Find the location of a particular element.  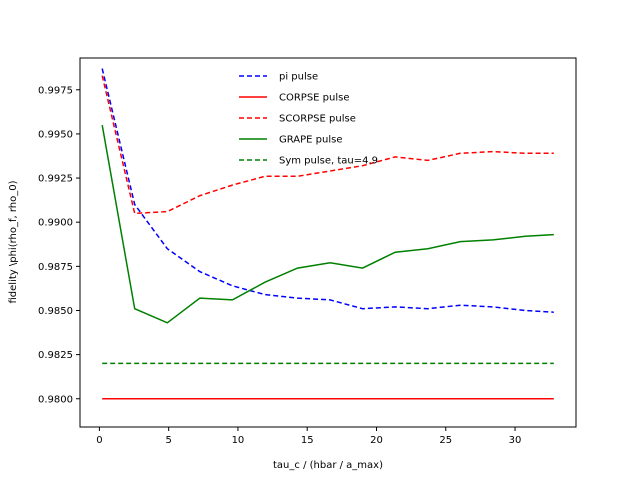

y-tick-label: 0.9975 is located at coordinates (55, 90).